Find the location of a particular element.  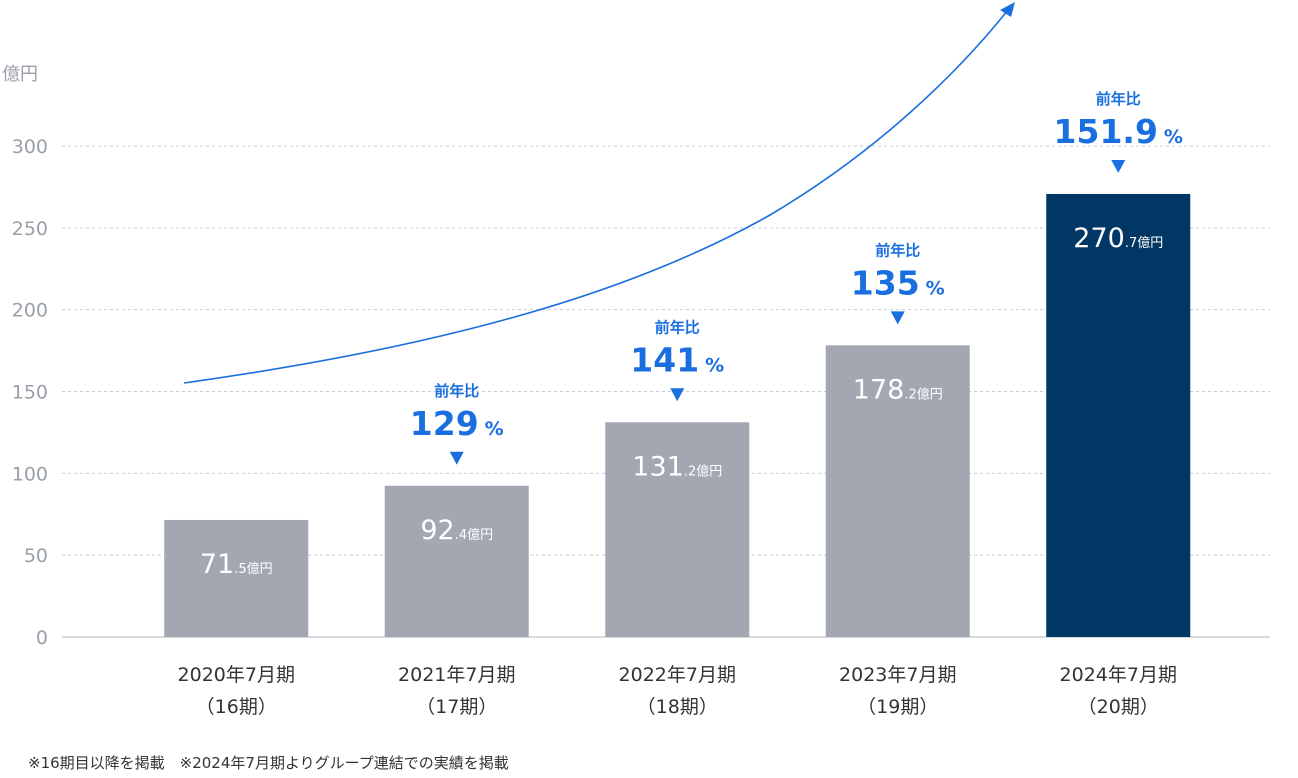

growth-percent-number: 135 is located at coordinates (885, 282).